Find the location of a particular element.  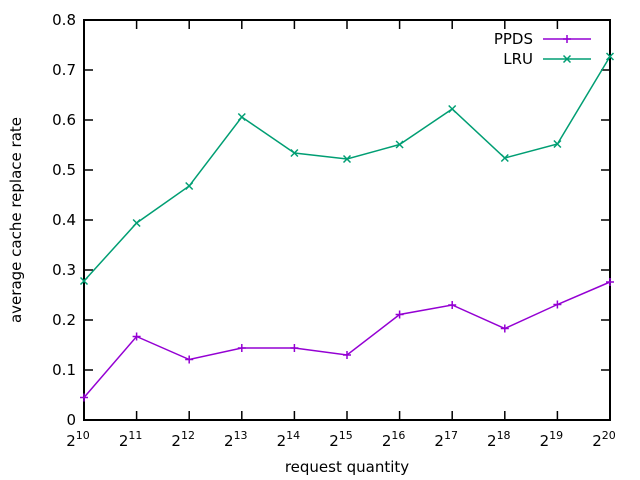

x-tick-exponent: 20 is located at coordinates (609, 435).